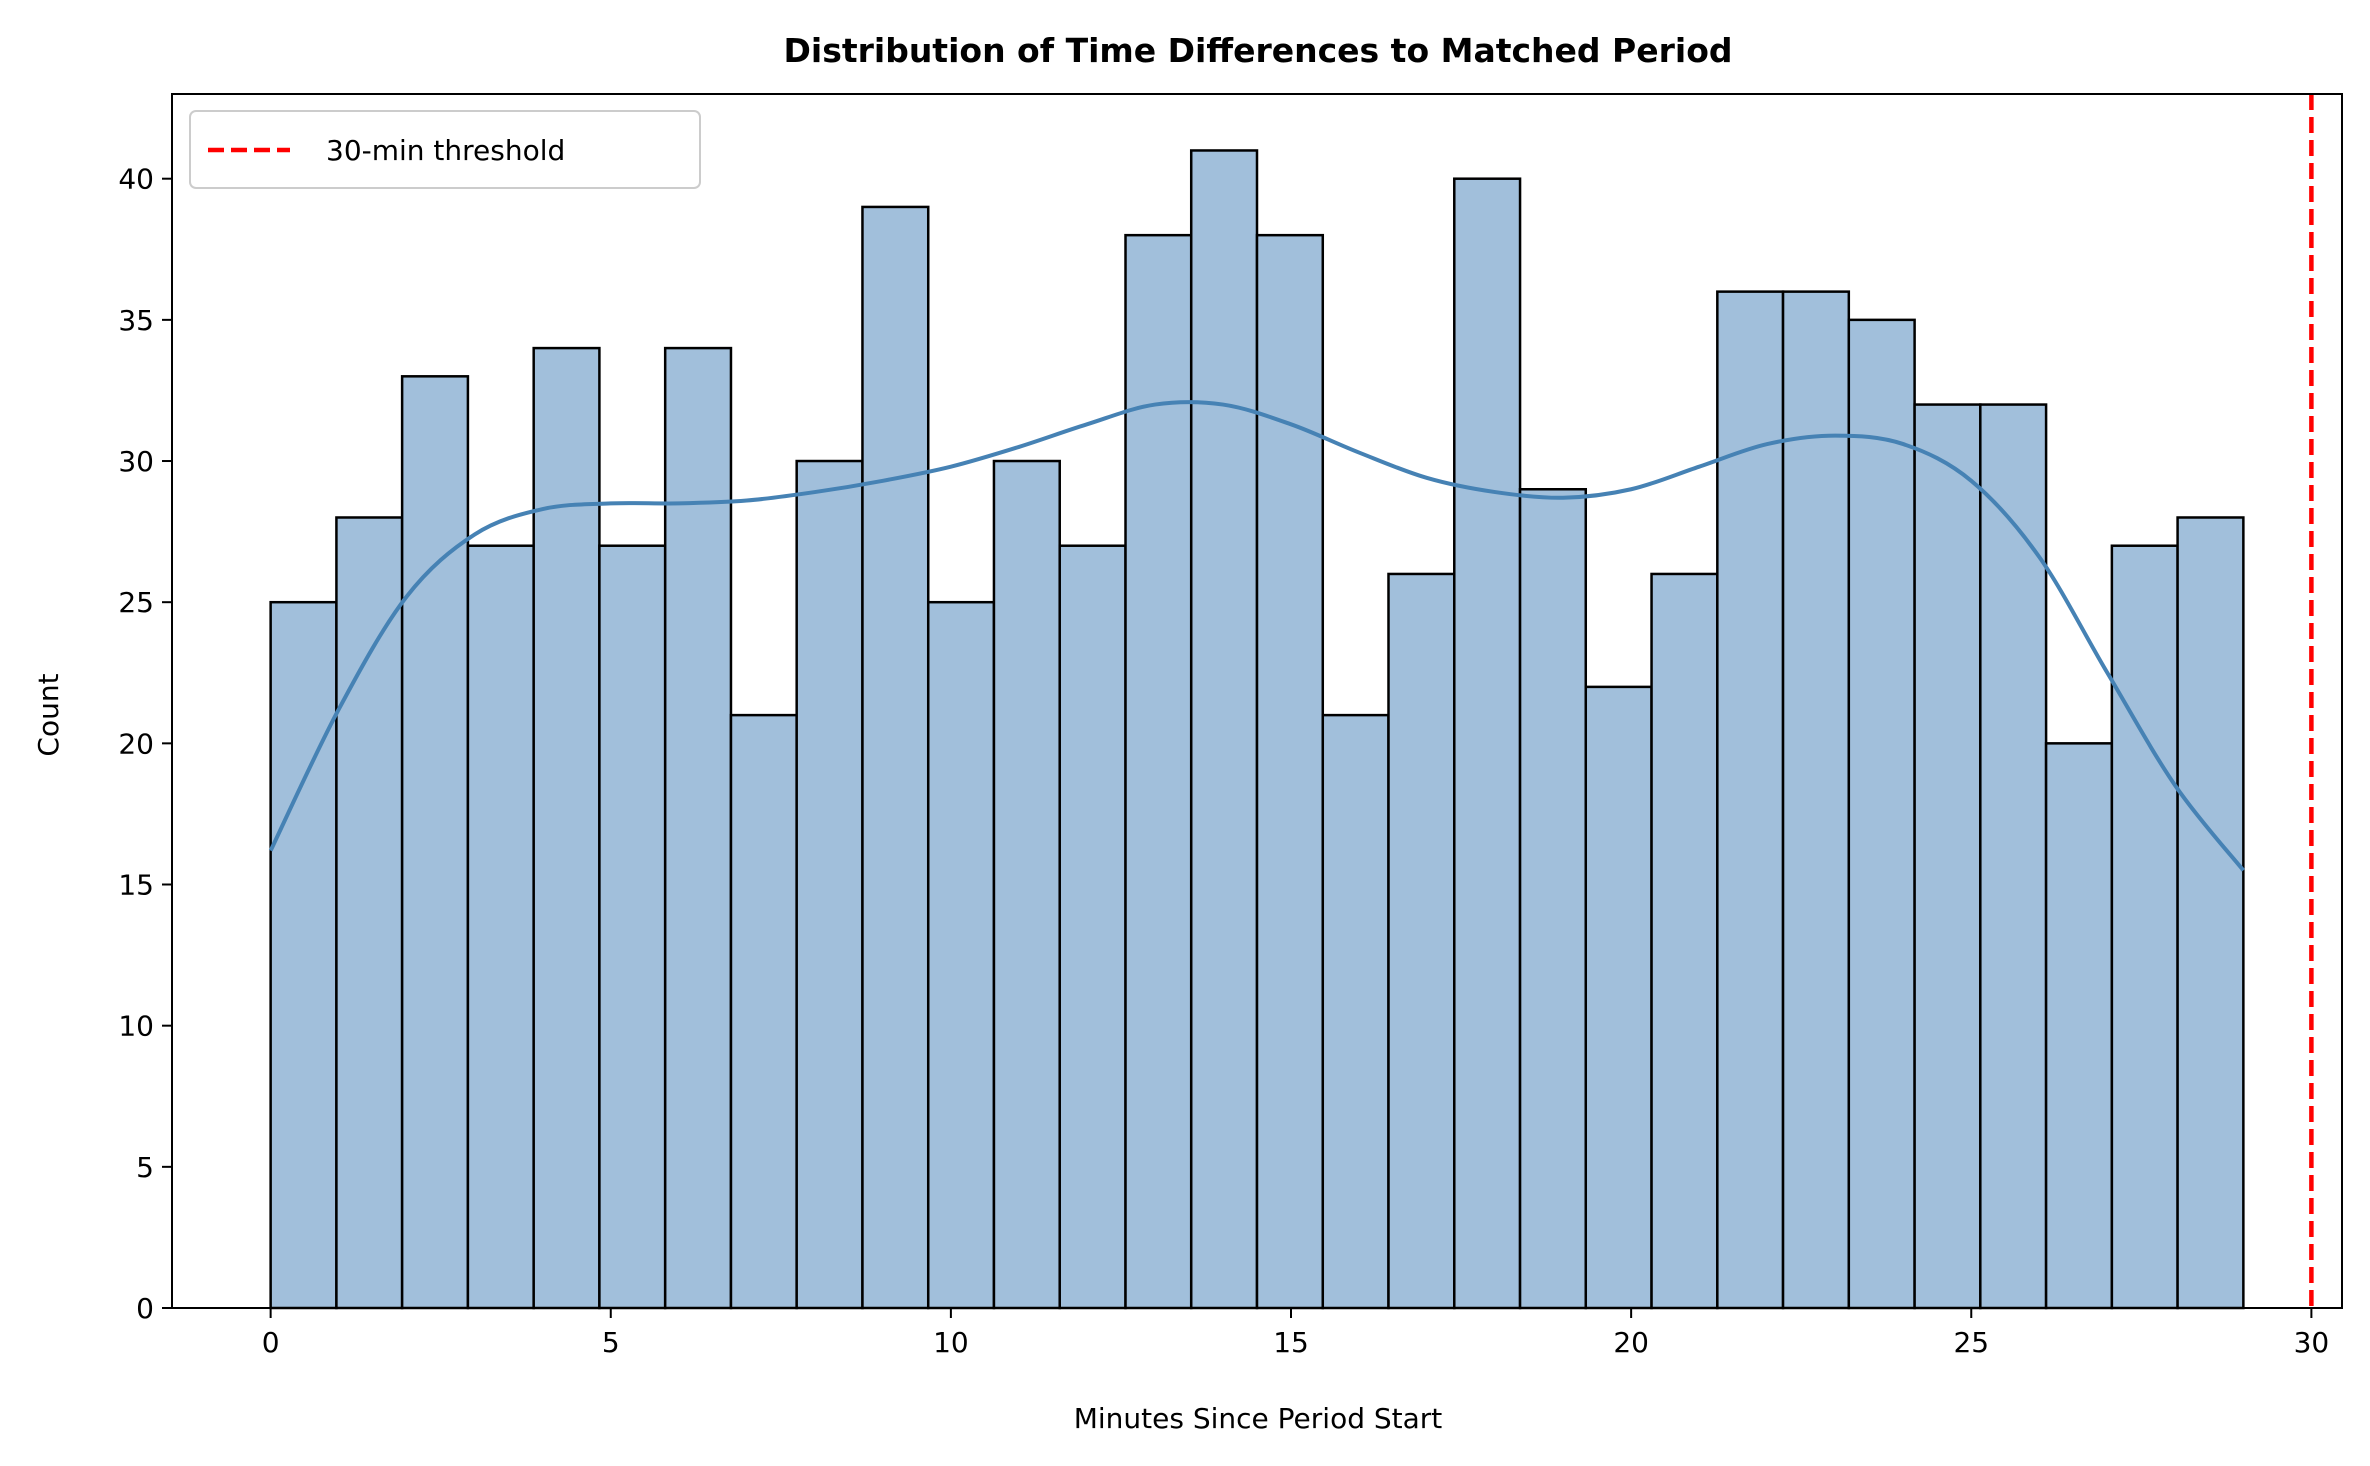  I want to click on y-tick-label: 5, so click(145, 1167).